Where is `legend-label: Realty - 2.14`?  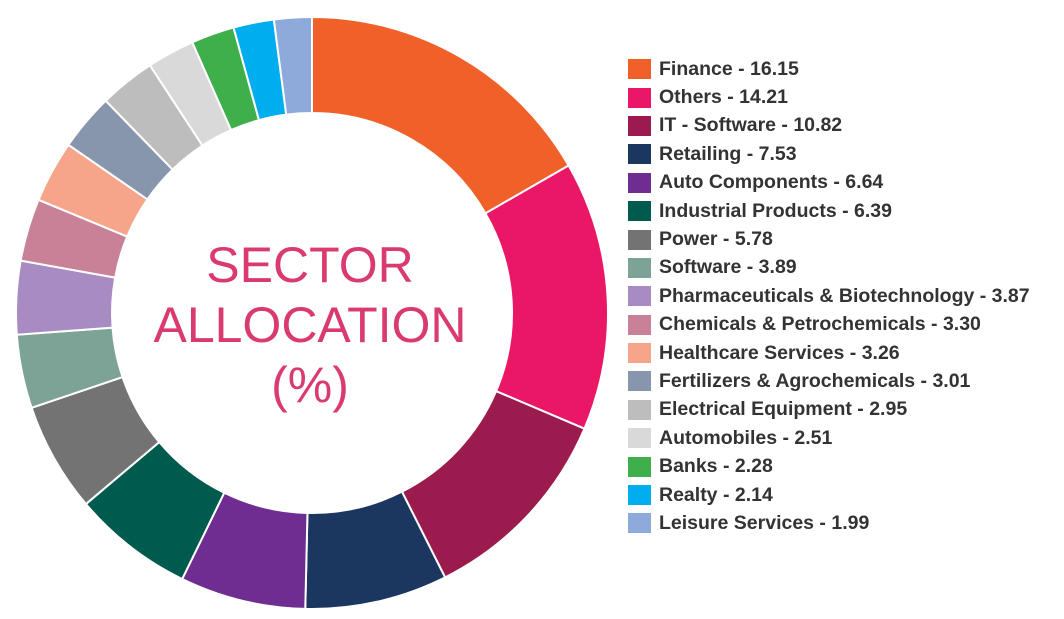
legend-label: Realty - 2.14 is located at coordinates (716, 494).